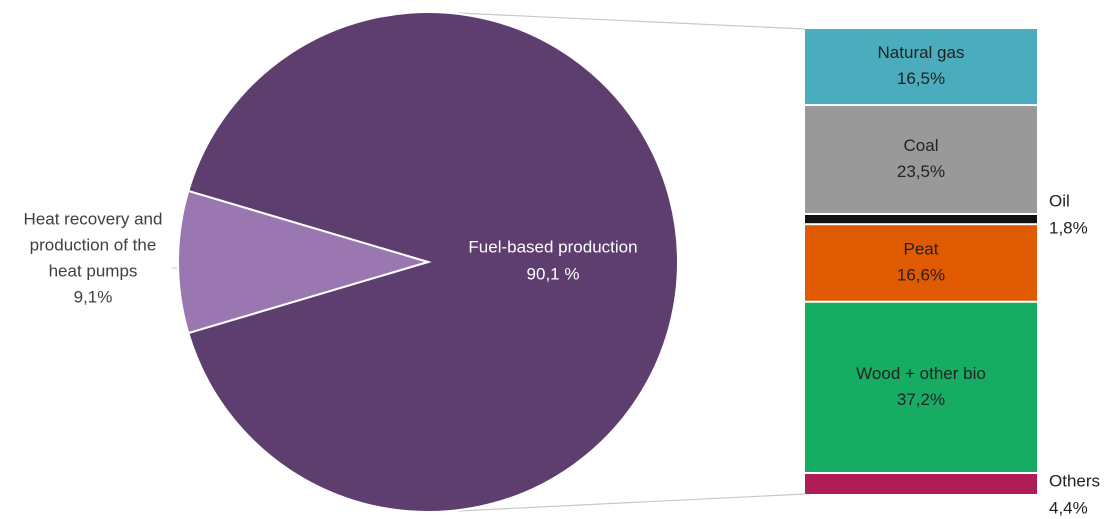 This screenshot has height=519, width=1114. What do you see at coordinates (631, 21) in the screenshot?
I see `connector-line-top` at bounding box center [631, 21].